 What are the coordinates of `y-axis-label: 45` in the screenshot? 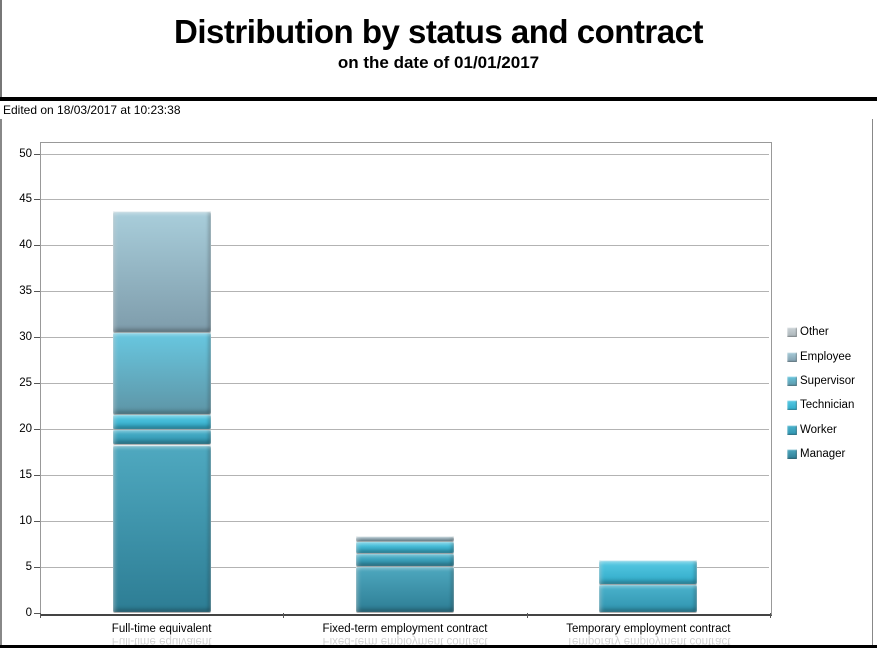 It's located at (25, 199).